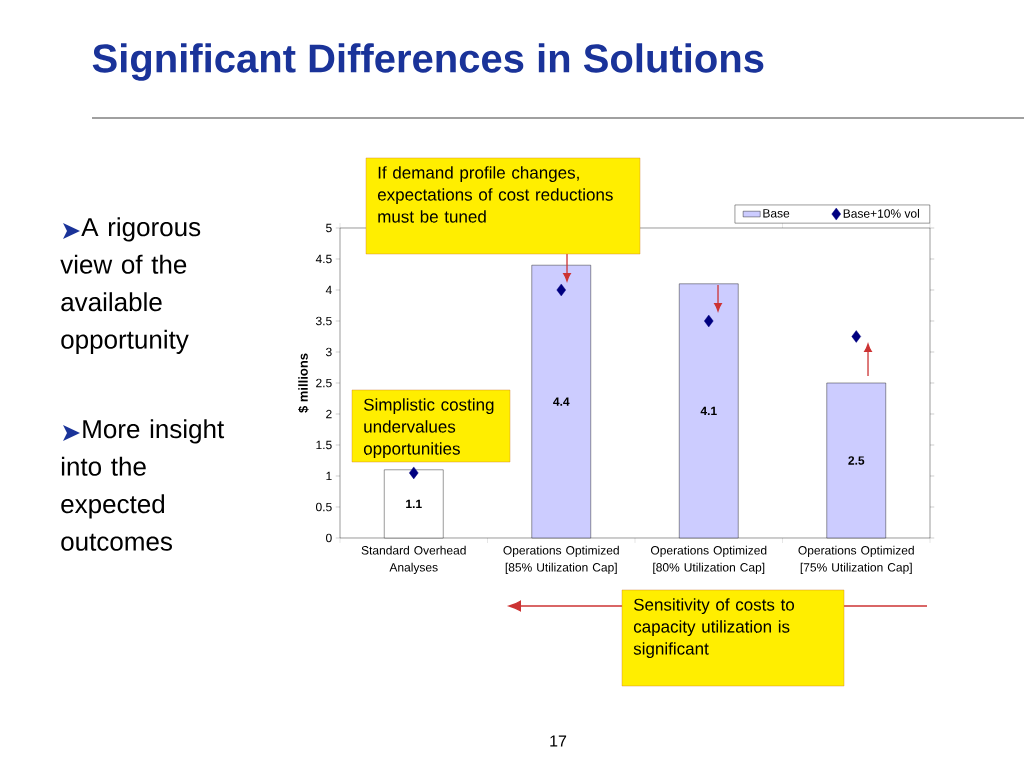  Describe the element at coordinates (303, 383) in the screenshot. I see `y-axis-title: $ millions` at that location.